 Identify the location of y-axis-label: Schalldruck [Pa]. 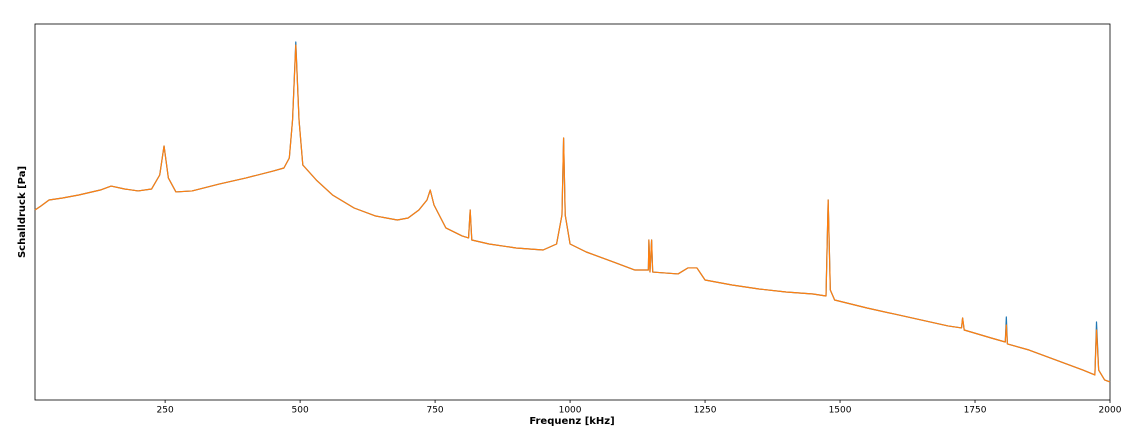
(22, 212).